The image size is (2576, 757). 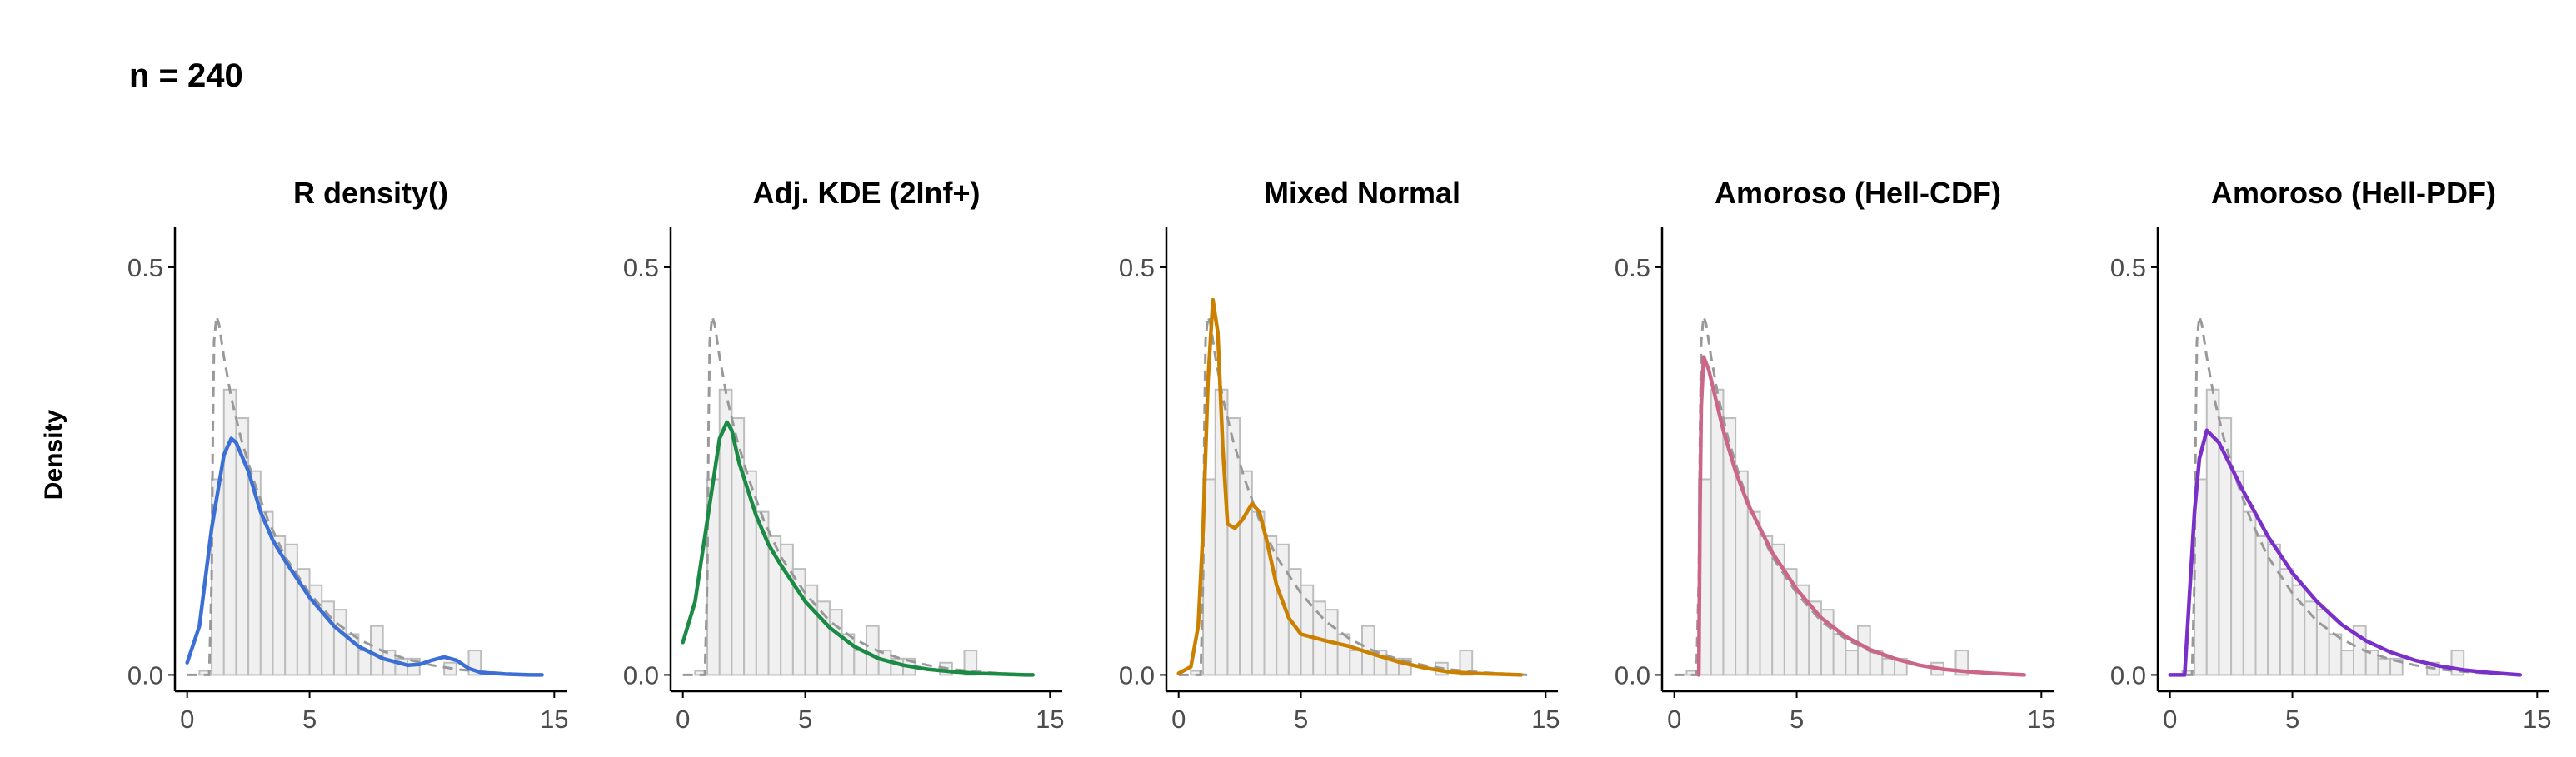 I want to click on panel-title: Mixed Normal, so click(x=1362, y=193).